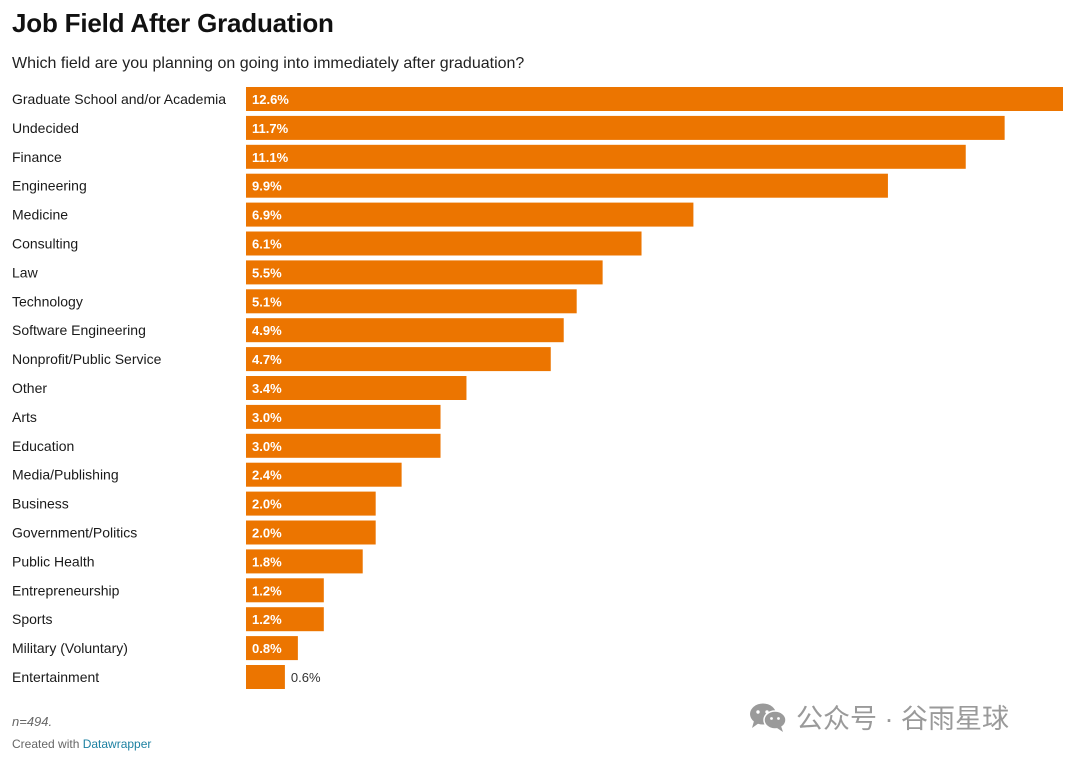  I want to click on value-label-nonprofit-public-service: 4.7%, so click(267, 359).